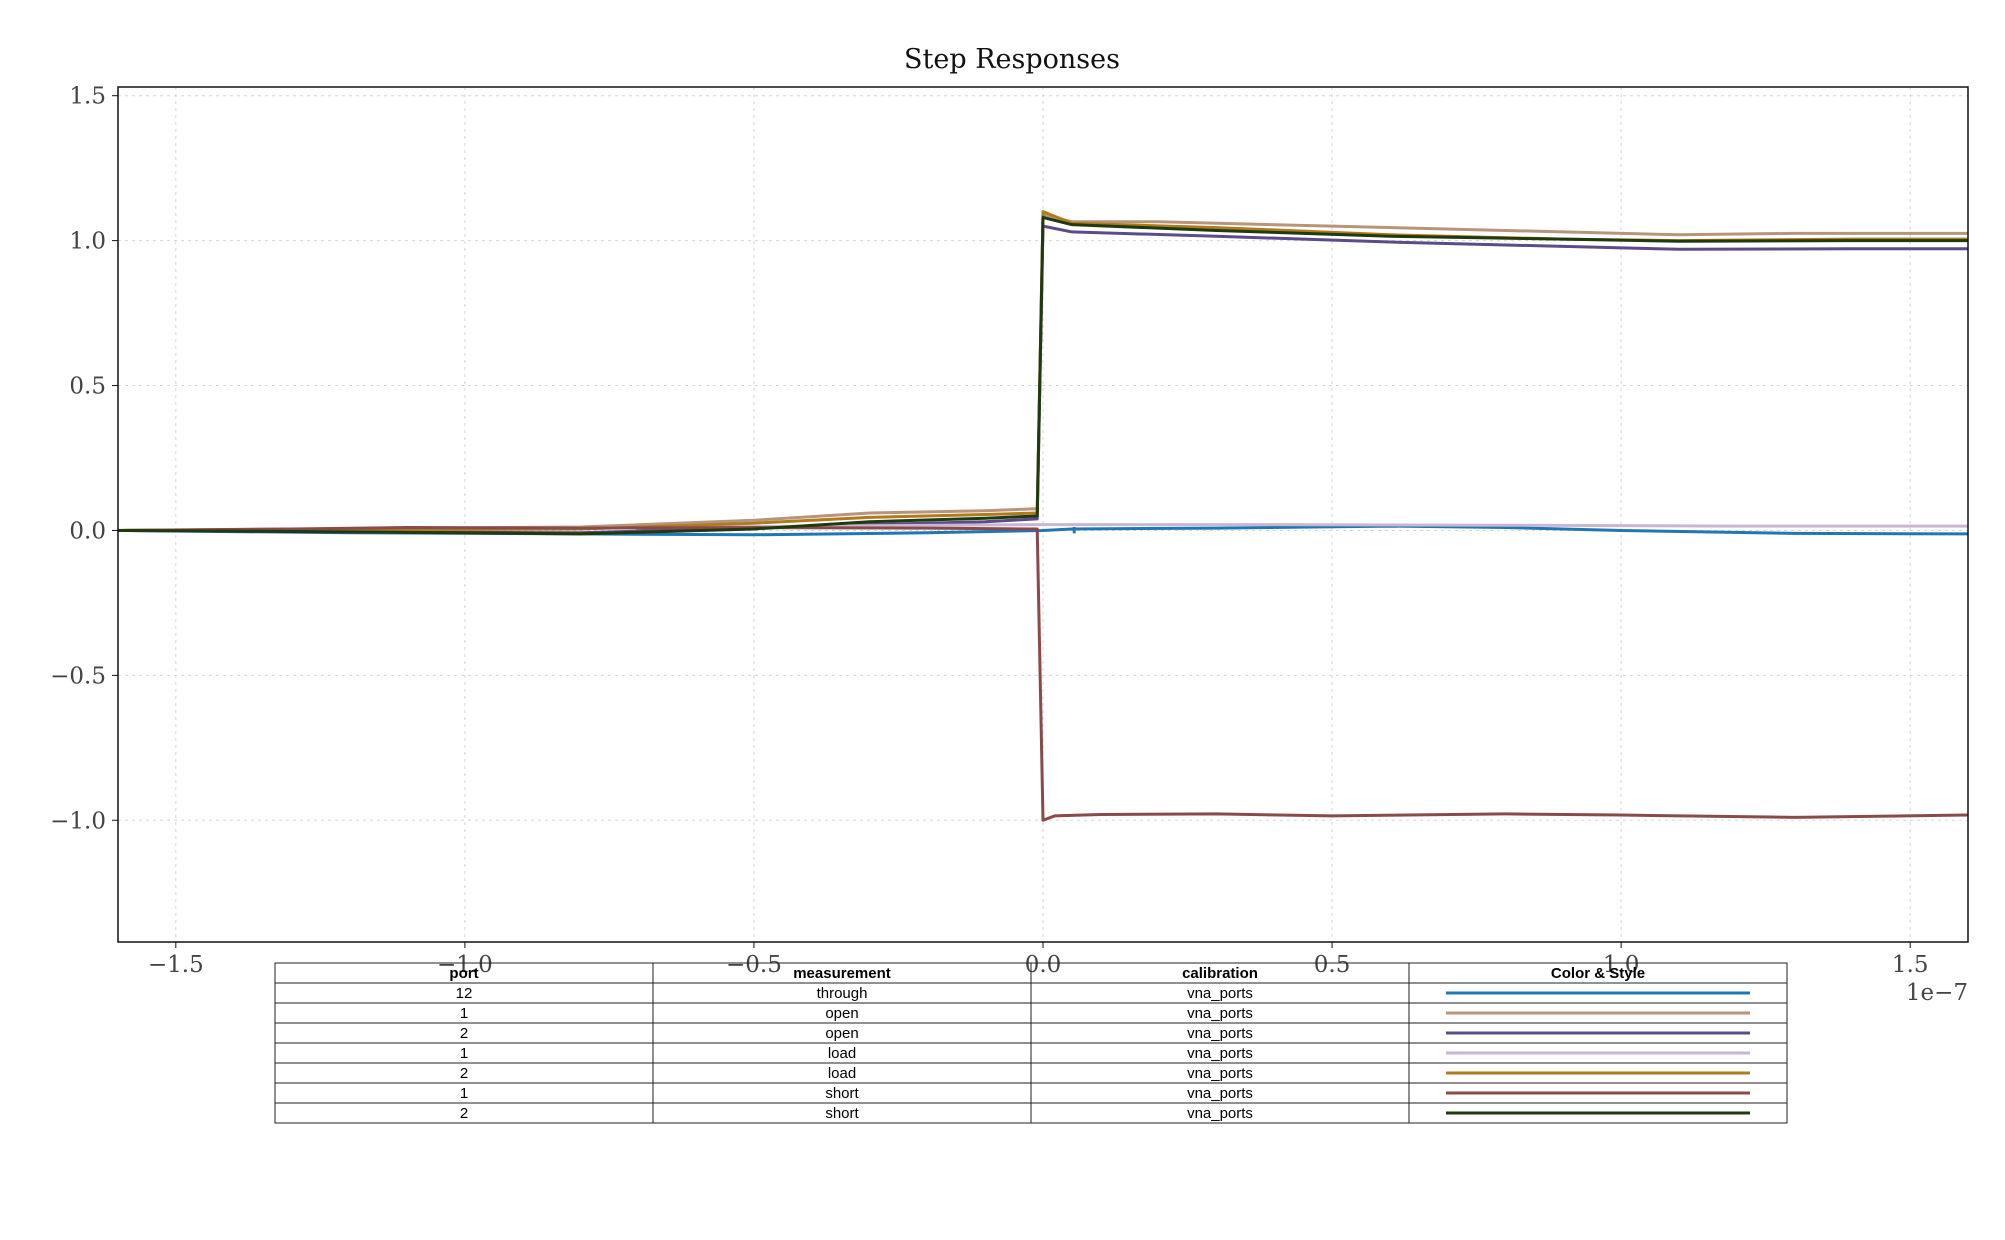 Image resolution: width=2005 pixels, height=1240 pixels. Describe the element at coordinates (87, 97) in the screenshot. I see `y-tick-label: 1.5` at that location.